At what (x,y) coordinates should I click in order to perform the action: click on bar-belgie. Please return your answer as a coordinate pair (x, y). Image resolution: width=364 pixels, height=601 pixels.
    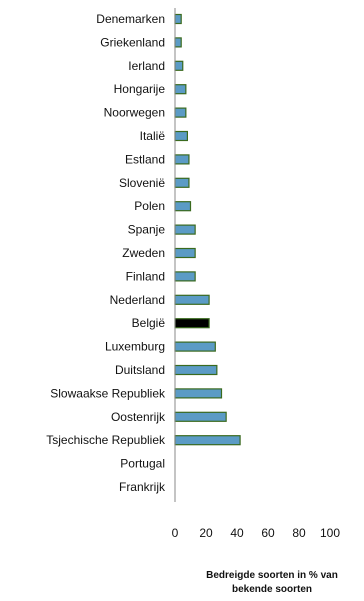
    Looking at the image, I should click on (192, 323).